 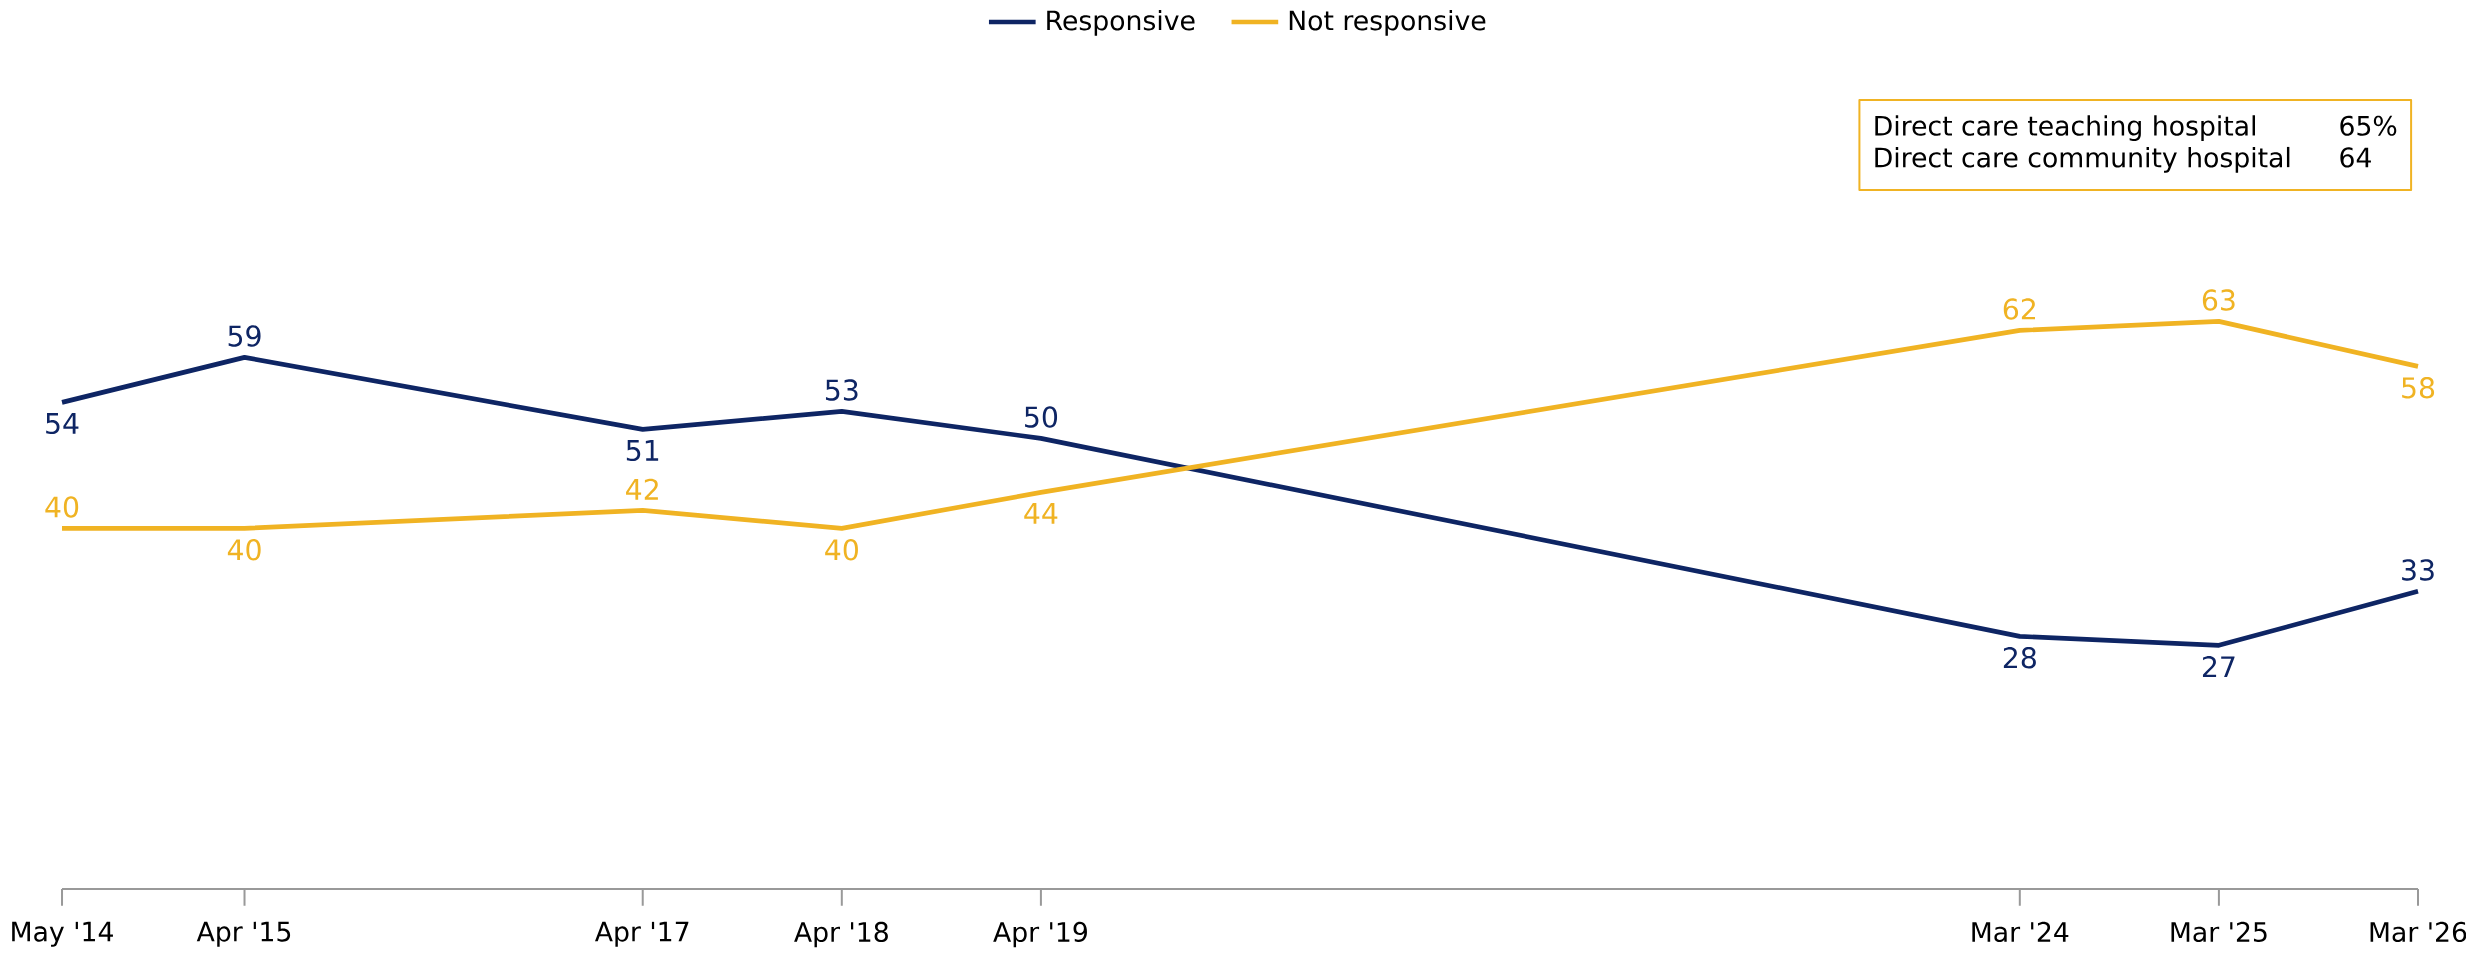 I want to click on data-label: 54, so click(x=62, y=424).